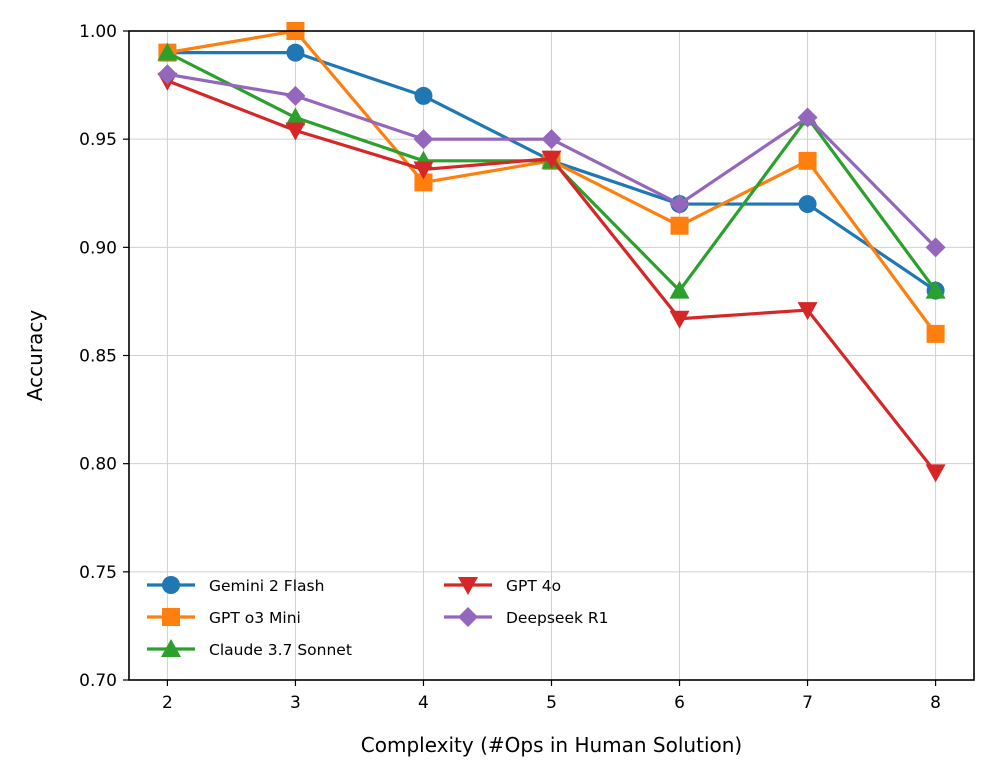 The width and height of the screenshot is (996, 779). What do you see at coordinates (423, 703) in the screenshot?
I see `x-tick-label: 4` at bounding box center [423, 703].